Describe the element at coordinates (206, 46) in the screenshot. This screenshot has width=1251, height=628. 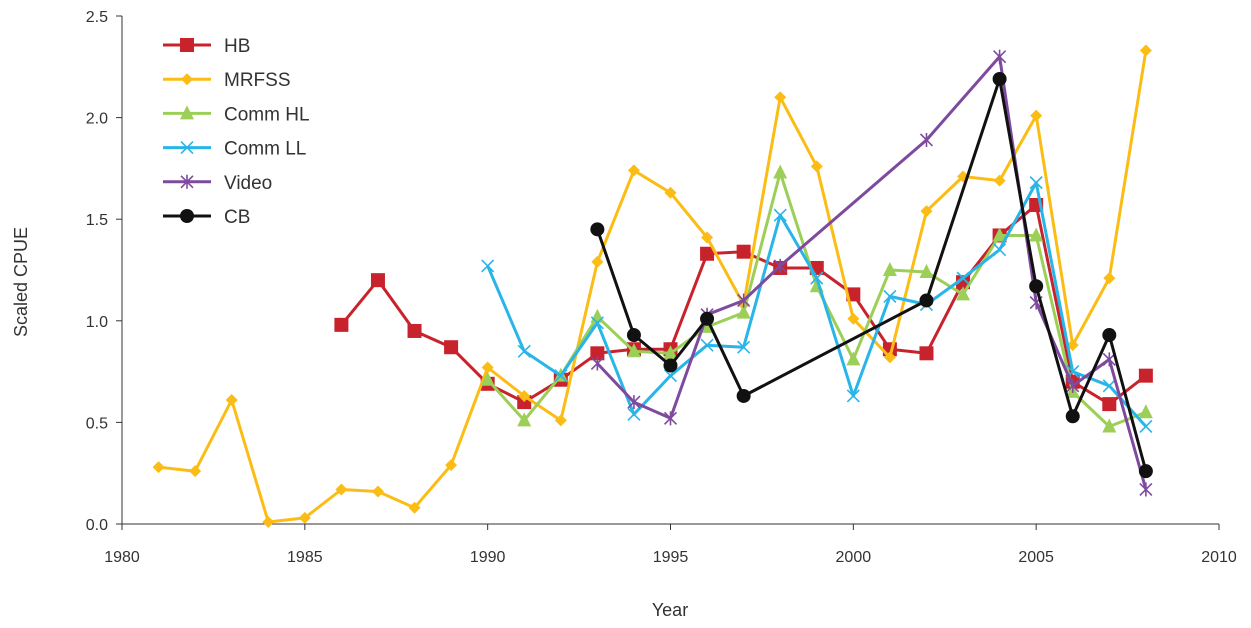
I see `legend-item-hb: HB` at that location.